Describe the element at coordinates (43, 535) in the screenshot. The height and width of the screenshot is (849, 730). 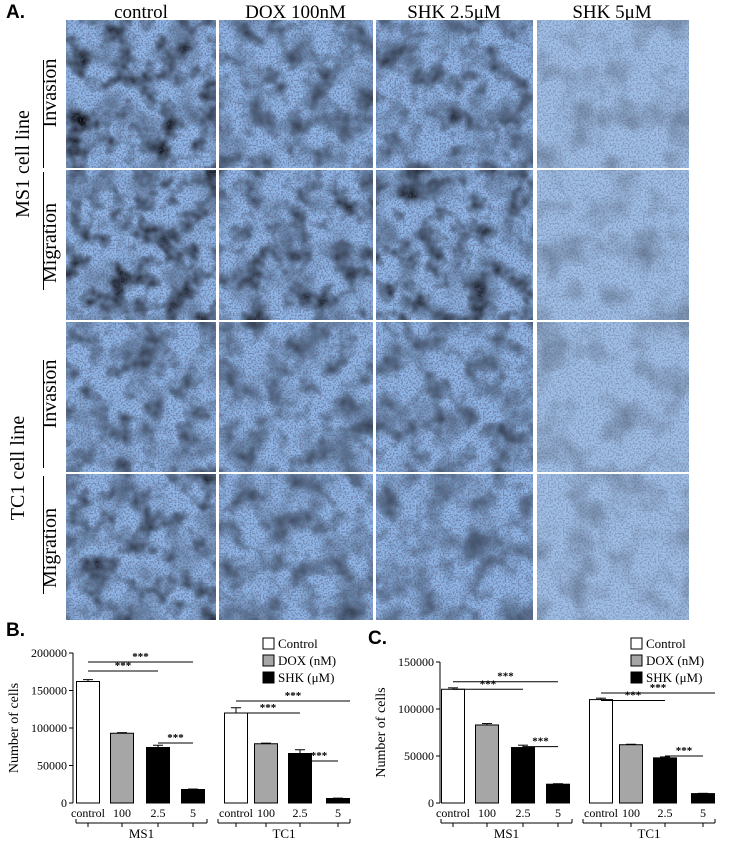
I see `divider-tc1-migration` at that location.